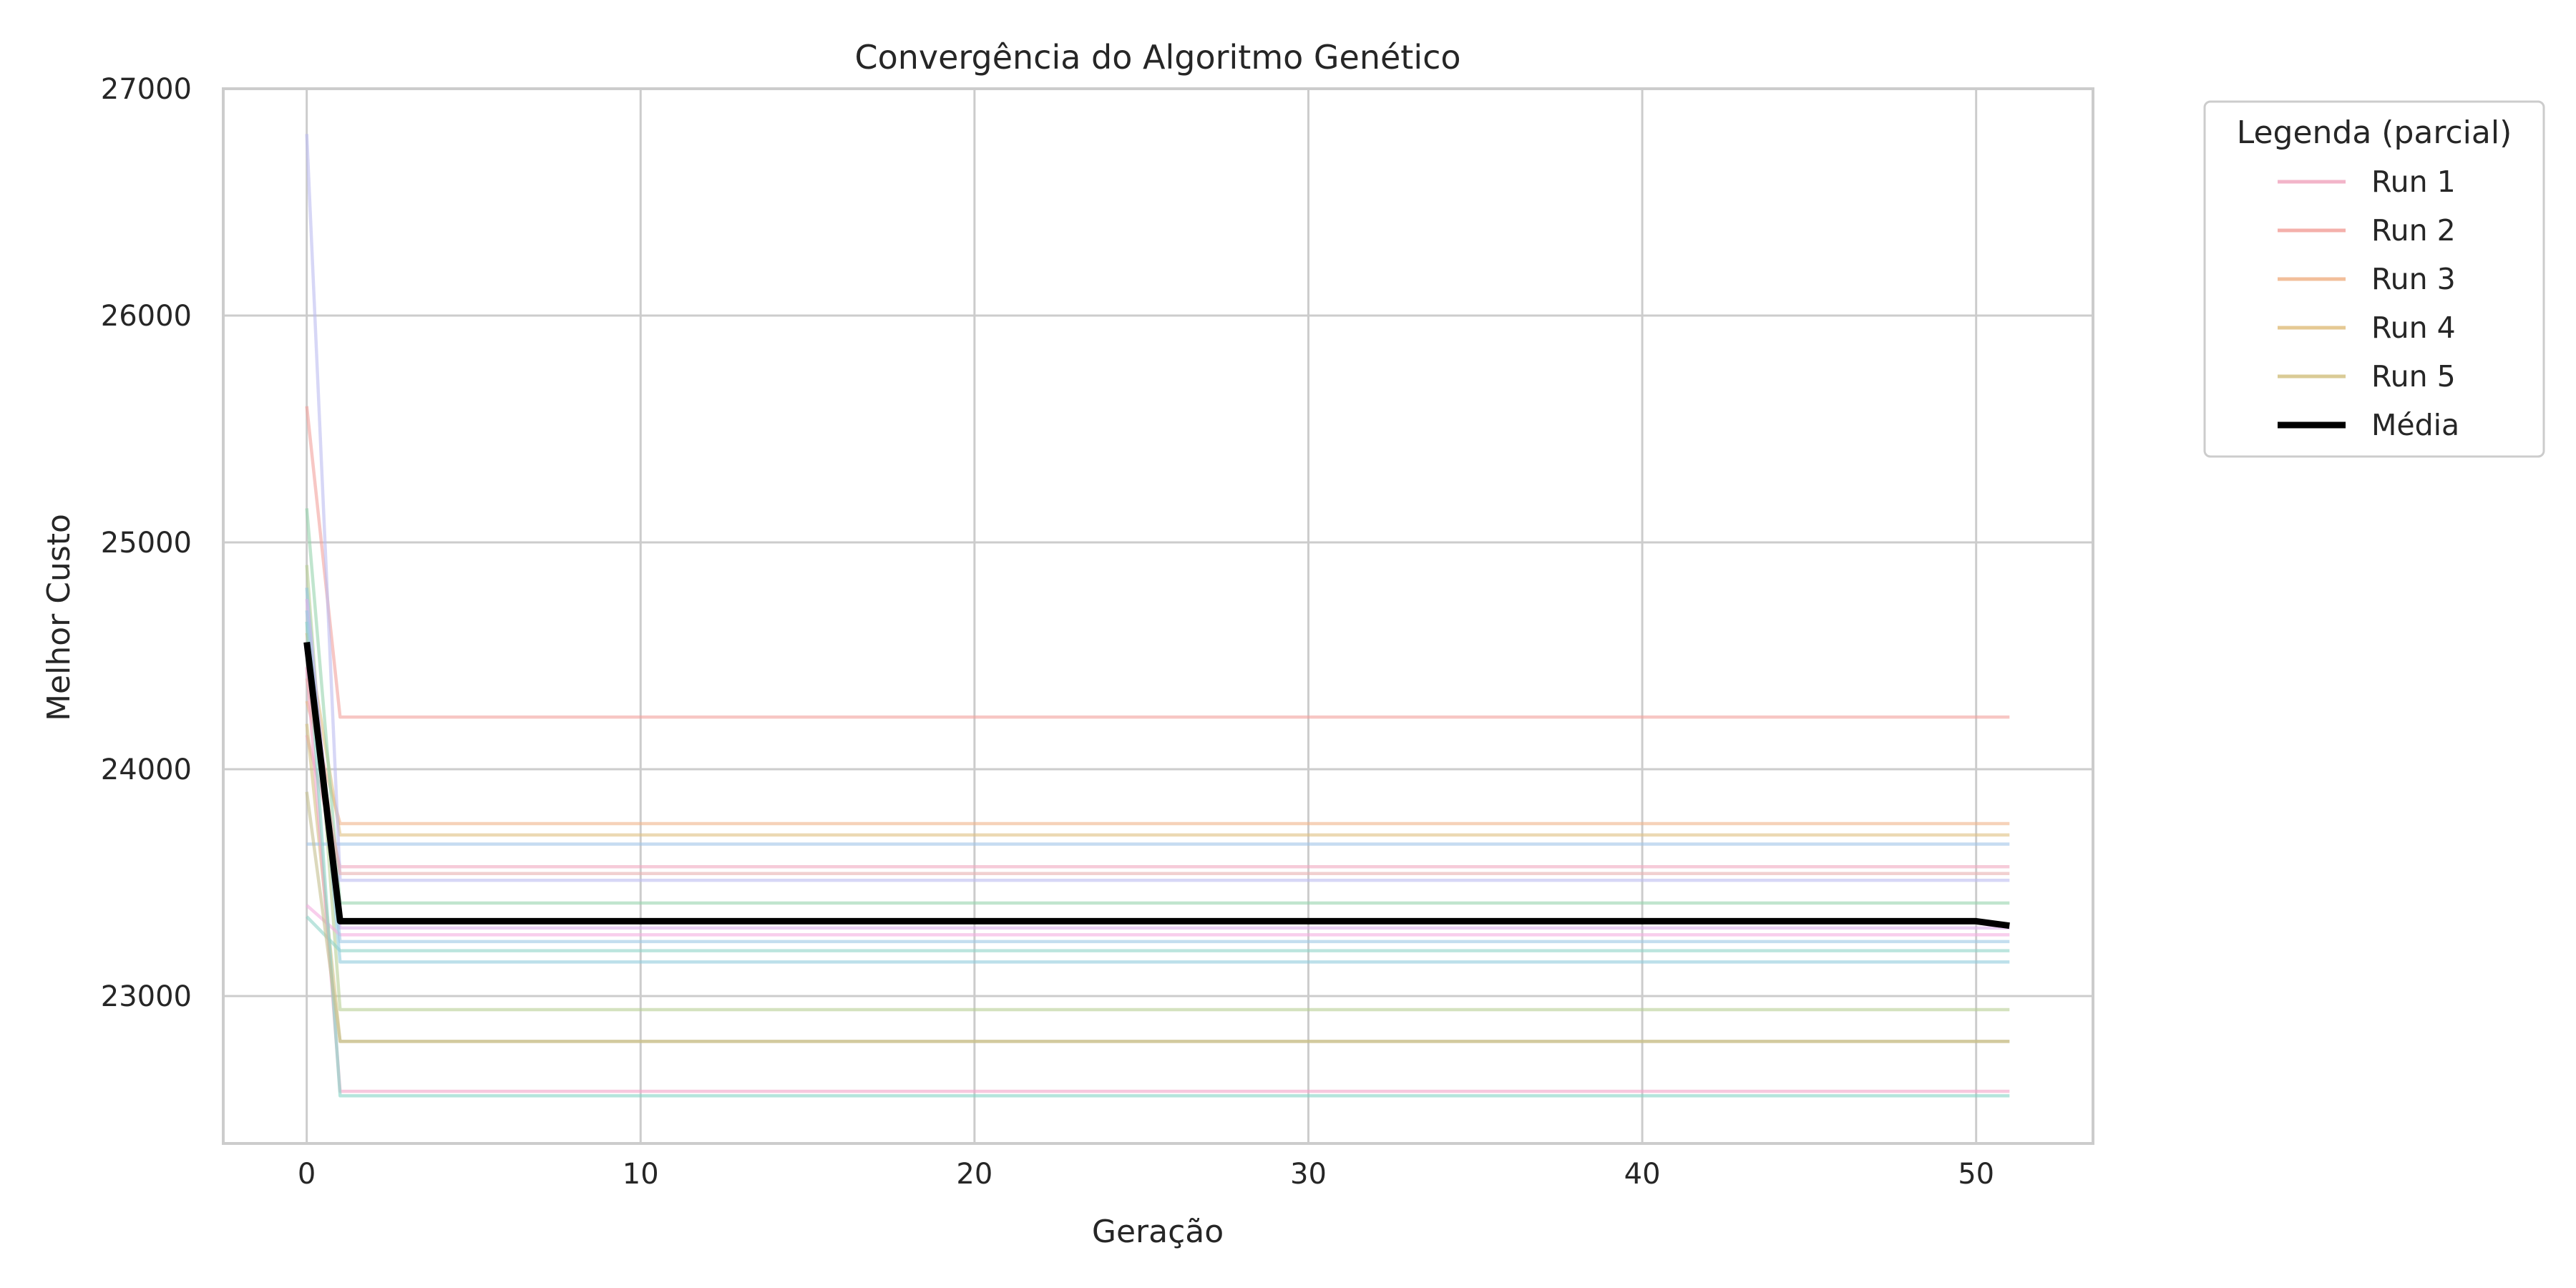  I want to click on x-tick-label: 30, so click(1308, 1174).